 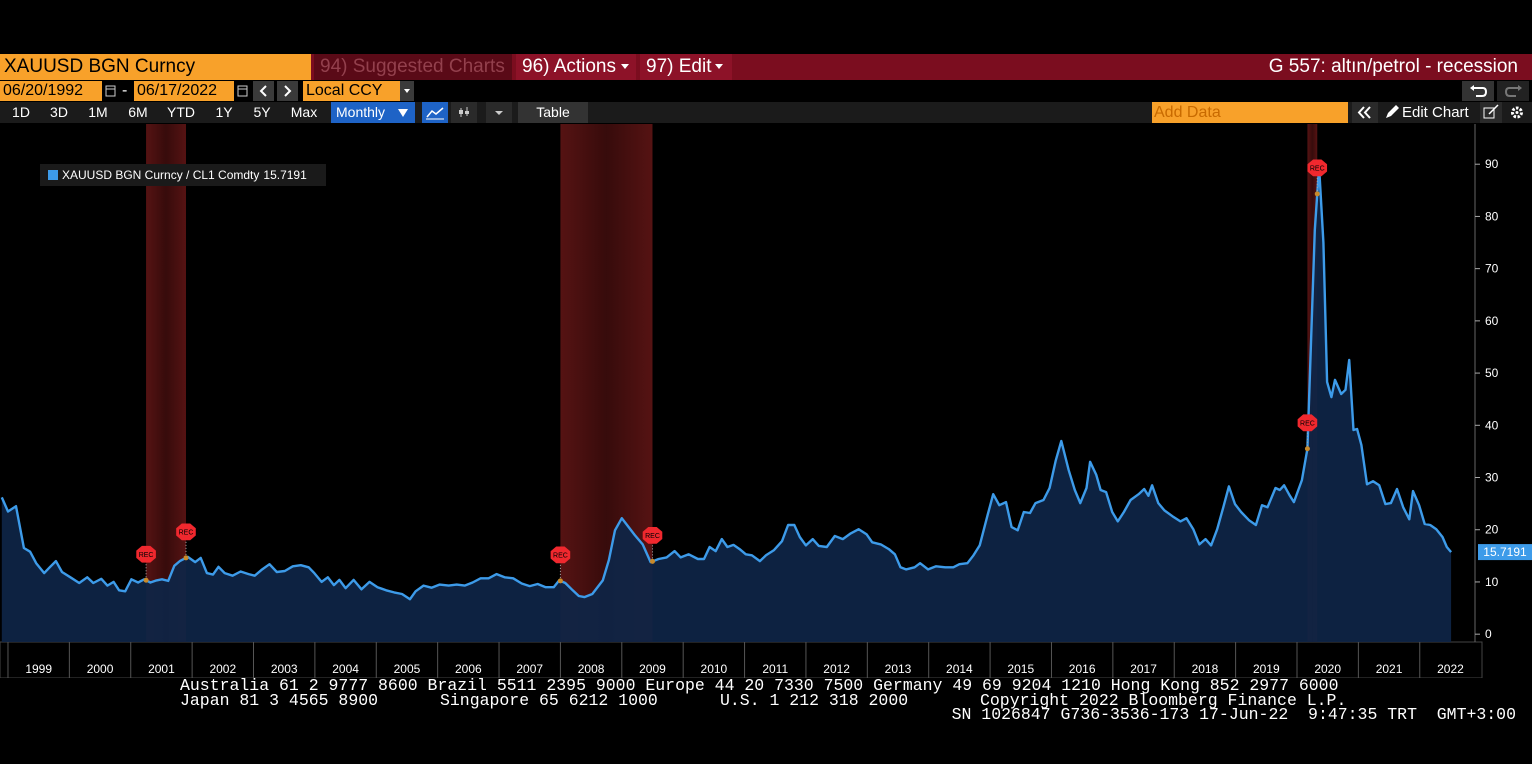 I want to click on legend-entry: XAUUSD BGN Curncy / CL1 Comdty 15.7191, so click(x=184, y=175).